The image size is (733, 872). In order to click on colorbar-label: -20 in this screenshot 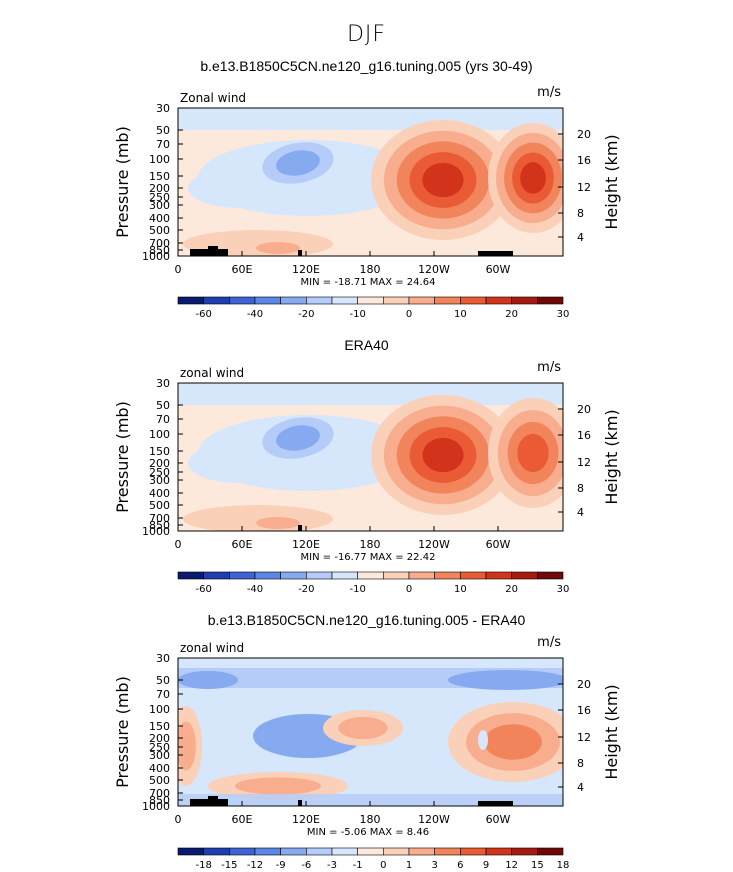, I will do `click(306, 589)`.